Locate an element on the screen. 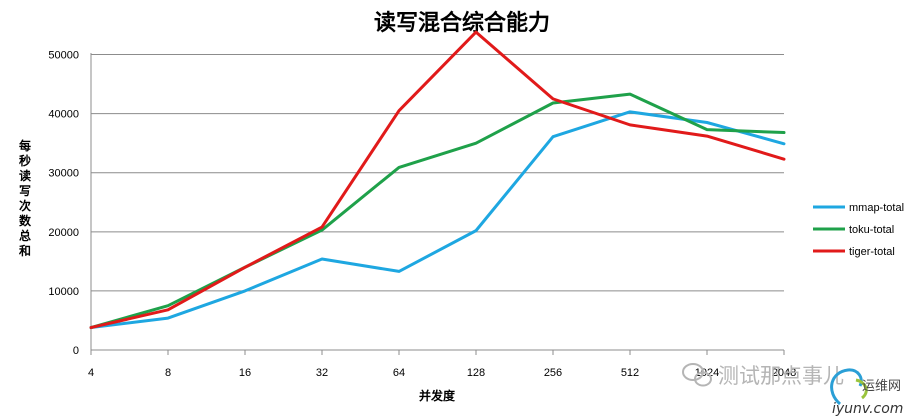 The image size is (924, 419). x-tick-label: 32 is located at coordinates (322, 373).